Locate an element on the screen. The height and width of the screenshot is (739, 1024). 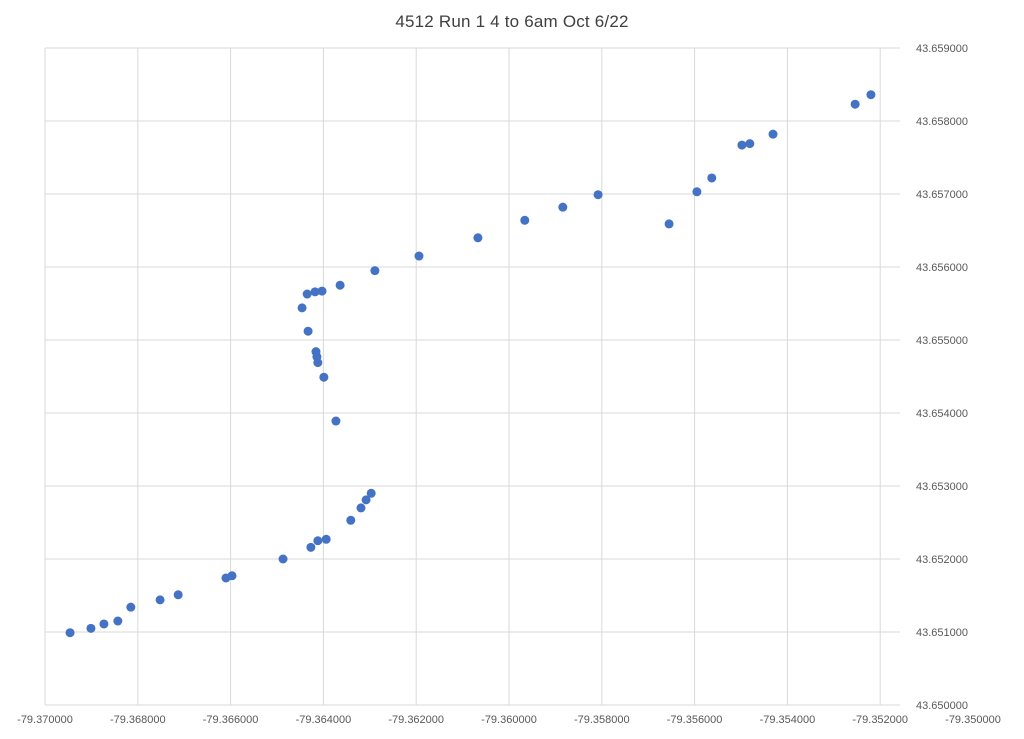
x-tick-label: -79.360000 is located at coordinates (509, 720).